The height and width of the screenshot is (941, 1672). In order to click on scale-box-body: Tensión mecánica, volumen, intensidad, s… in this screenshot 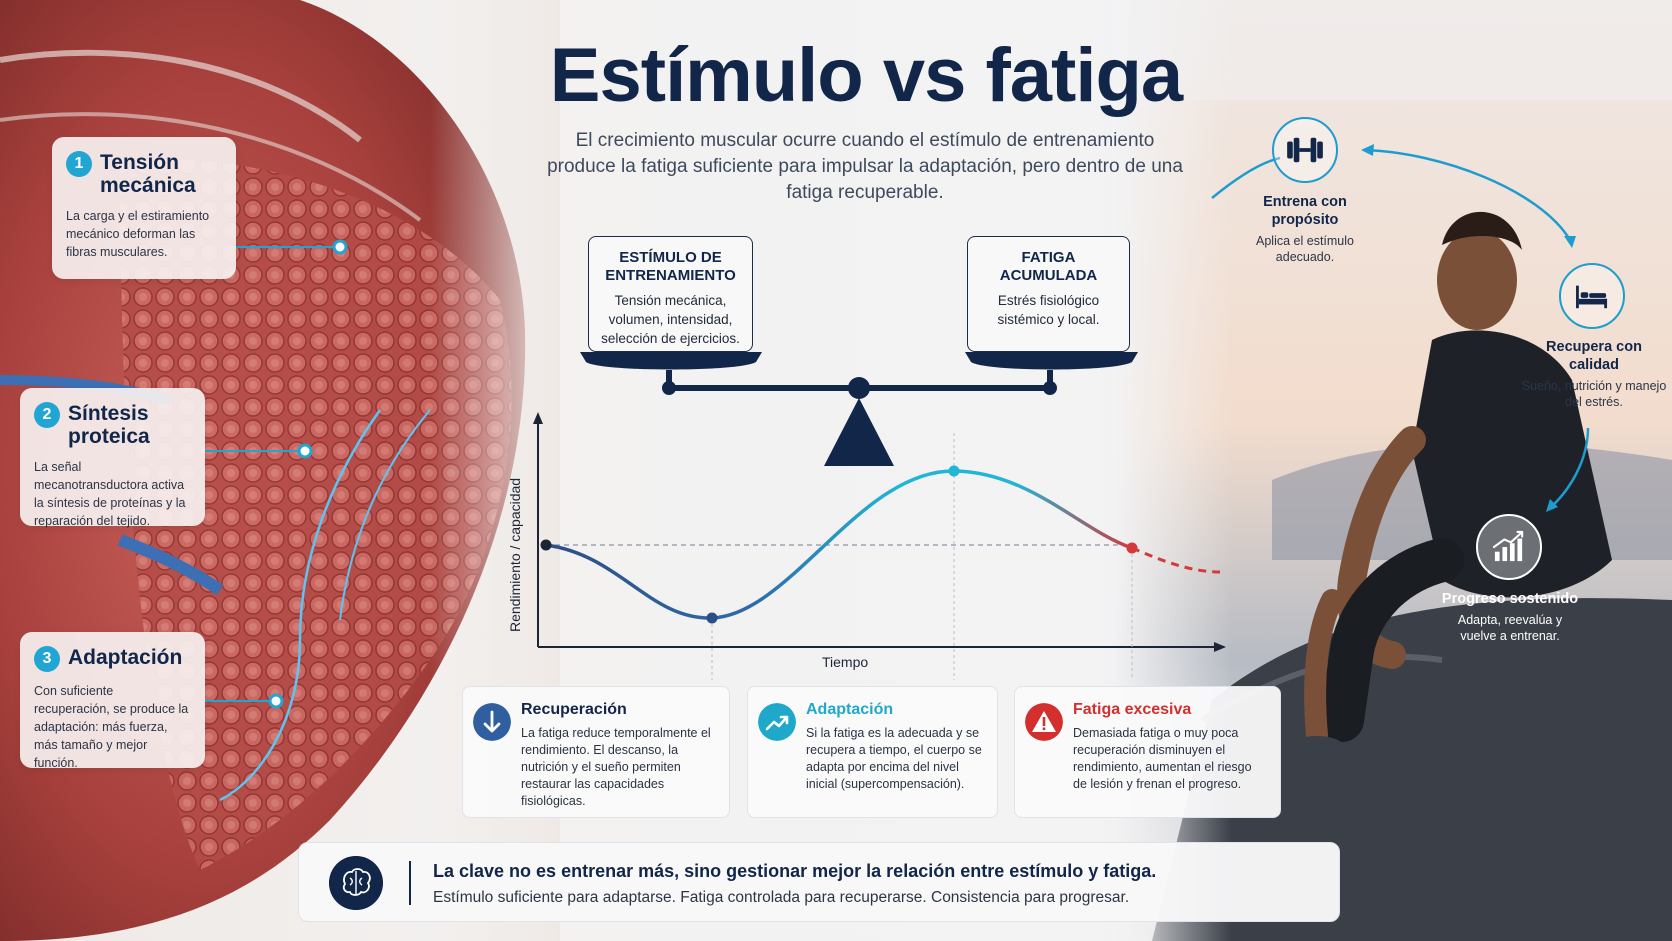, I will do `click(670, 319)`.